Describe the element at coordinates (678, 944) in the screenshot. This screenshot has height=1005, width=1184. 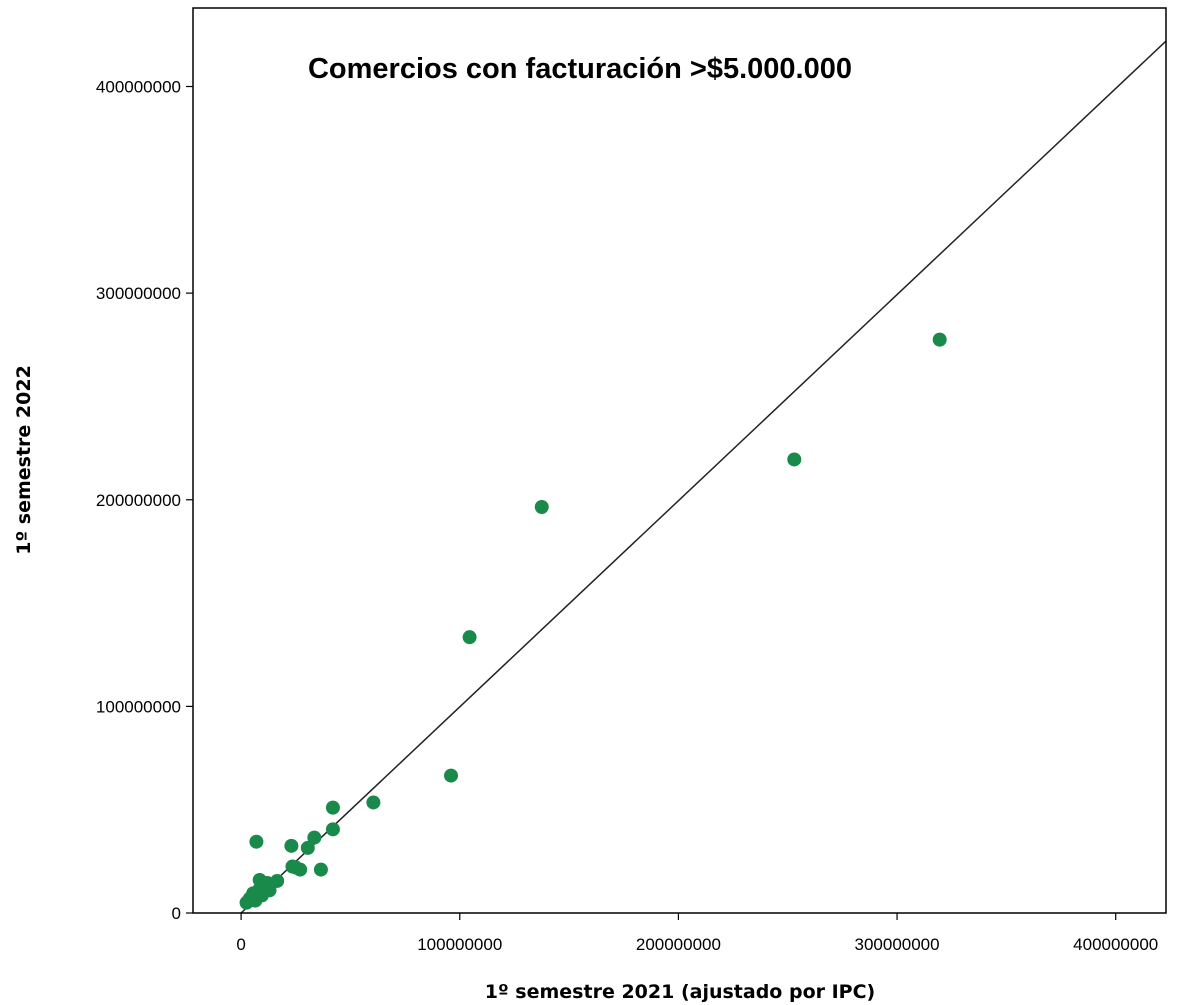
I see `x-tick-label: 200000000` at that location.